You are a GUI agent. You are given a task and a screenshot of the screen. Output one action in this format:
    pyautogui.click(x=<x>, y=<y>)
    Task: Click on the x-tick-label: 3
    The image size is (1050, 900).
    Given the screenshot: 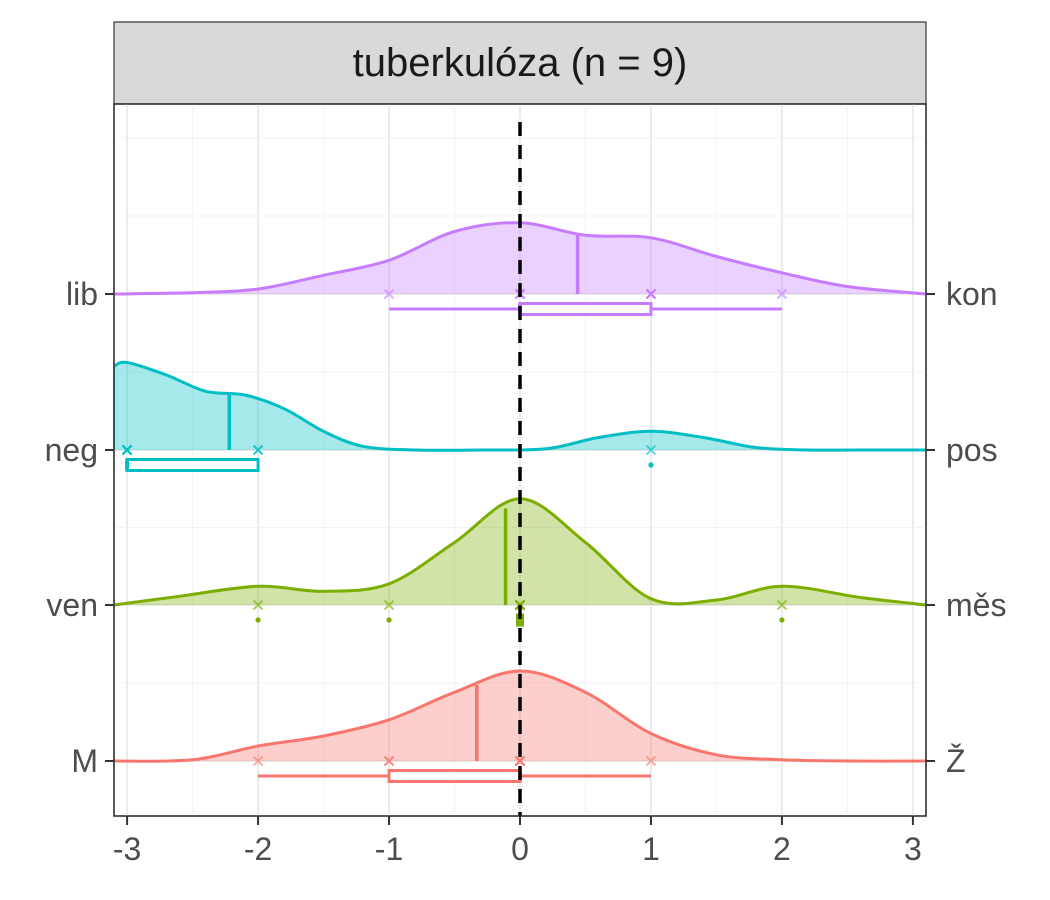 What is the action you would take?
    pyautogui.click(x=913, y=849)
    